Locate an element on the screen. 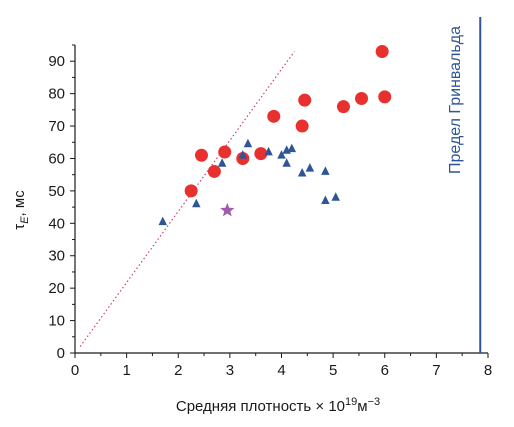  x-tick-label: 3 is located at coordinates (230, 370).